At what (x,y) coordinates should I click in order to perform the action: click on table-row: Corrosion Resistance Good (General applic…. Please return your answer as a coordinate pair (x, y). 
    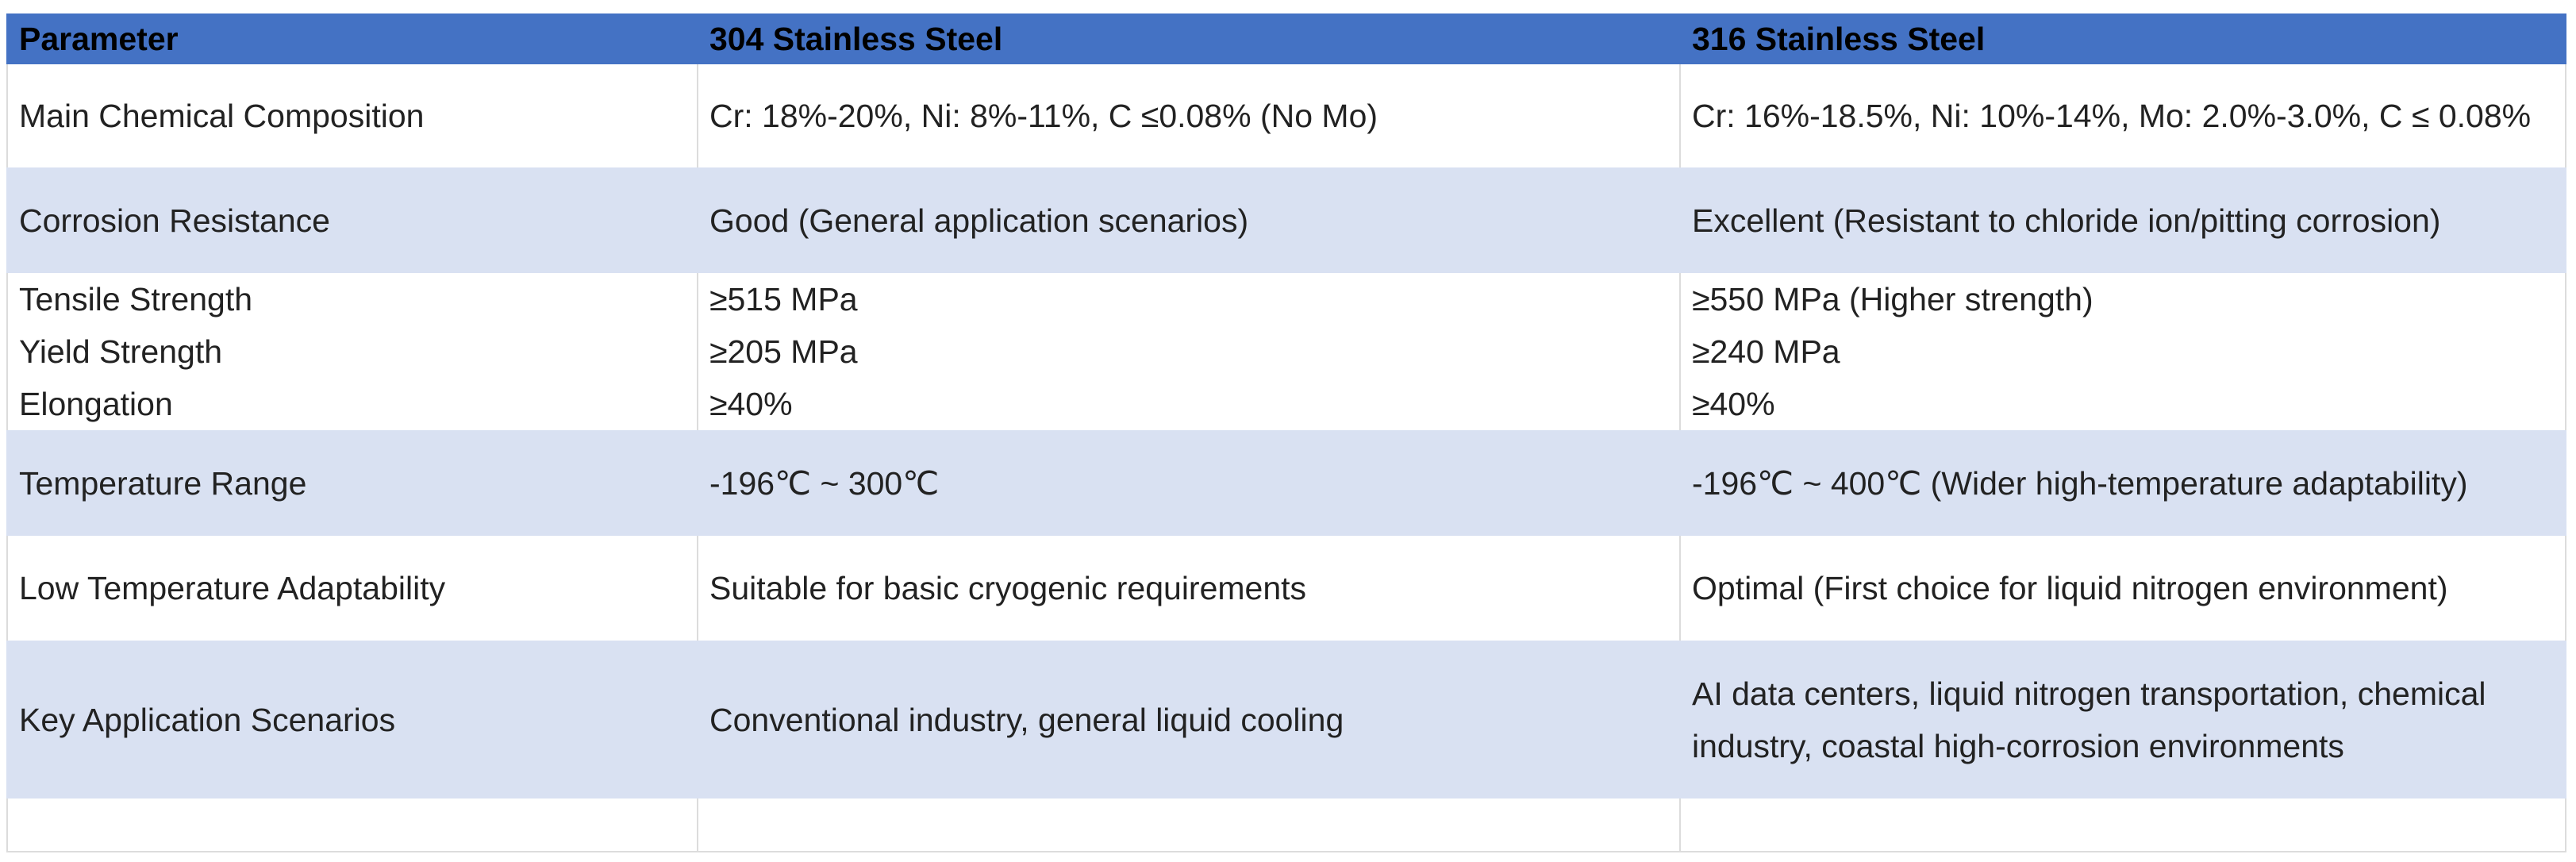
    Looking at the image, I should click on (1286, 220).